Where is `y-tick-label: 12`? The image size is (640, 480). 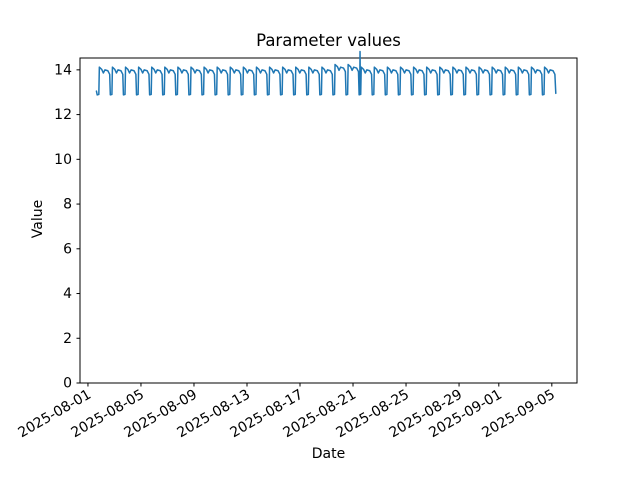
y-tick-label: 12 is located at coordinates (63, 115).